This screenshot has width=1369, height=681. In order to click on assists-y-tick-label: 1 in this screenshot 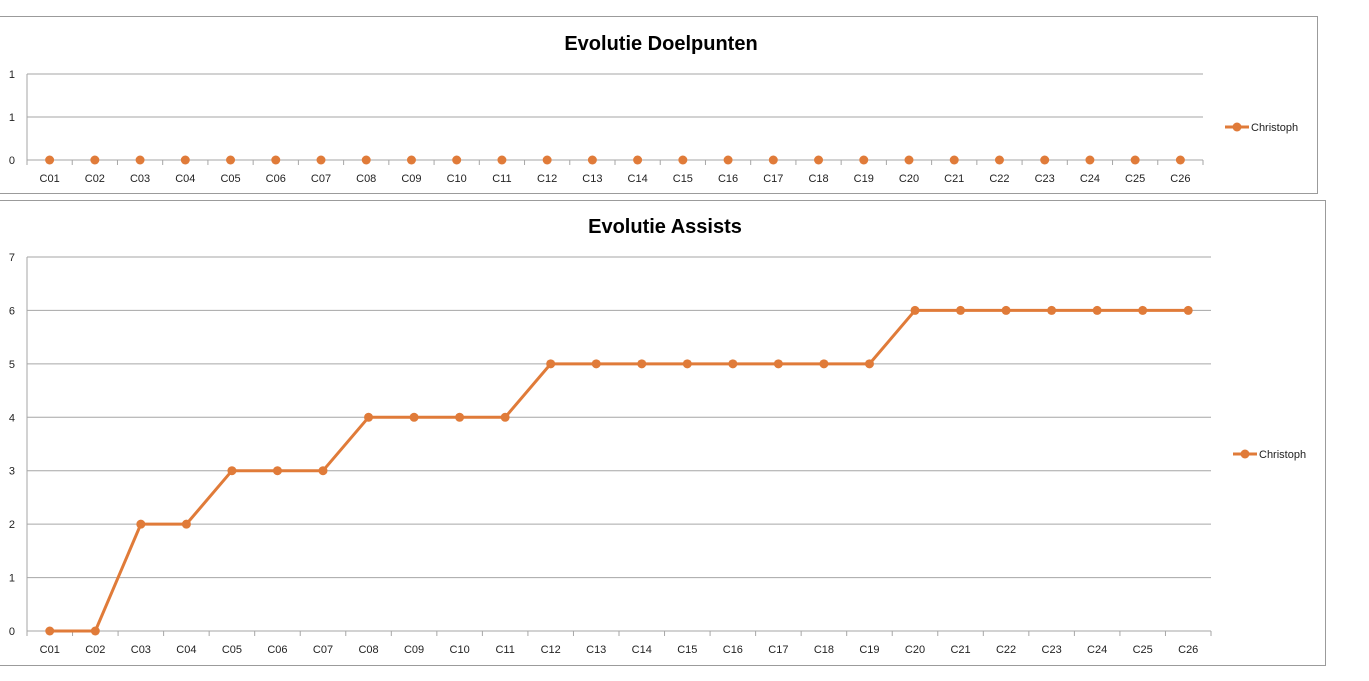, I will do `click(12, 579)`.